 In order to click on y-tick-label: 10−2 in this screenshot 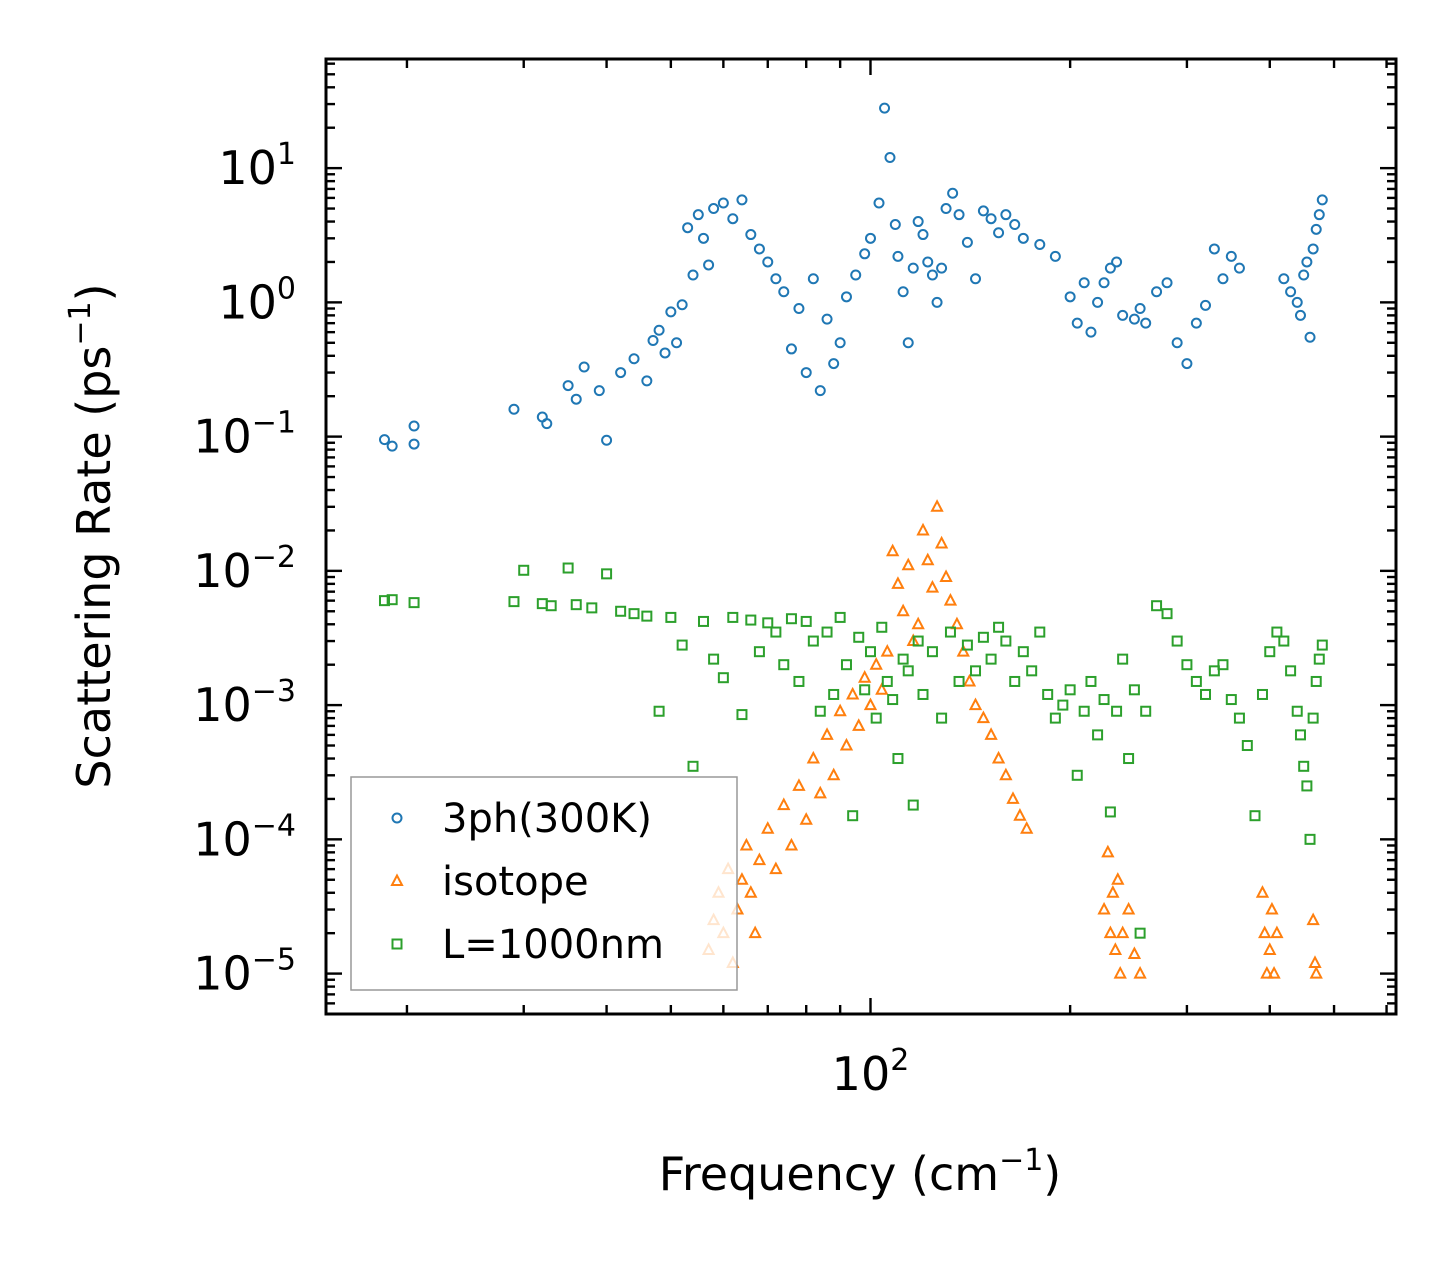, I will do `click(244, 569)`.